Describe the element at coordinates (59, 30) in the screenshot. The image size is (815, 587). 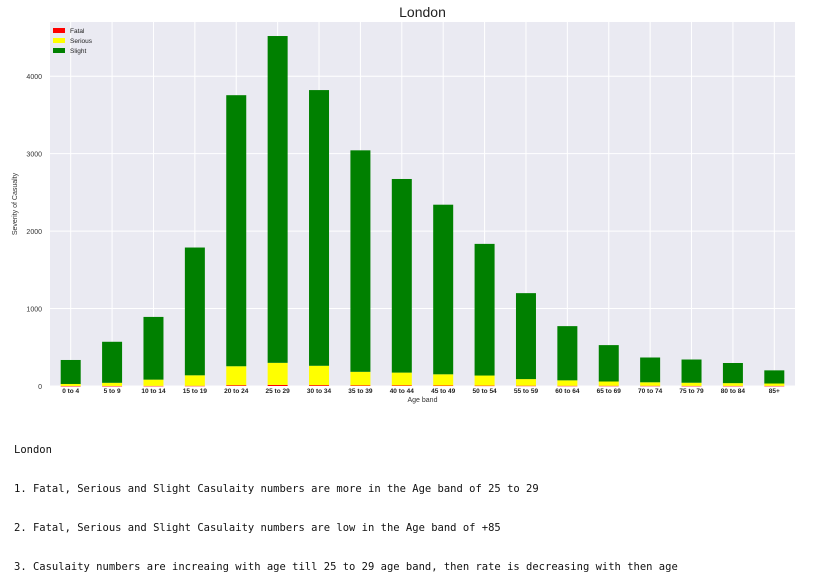
I see `legend-swatch-fatal` at that location.